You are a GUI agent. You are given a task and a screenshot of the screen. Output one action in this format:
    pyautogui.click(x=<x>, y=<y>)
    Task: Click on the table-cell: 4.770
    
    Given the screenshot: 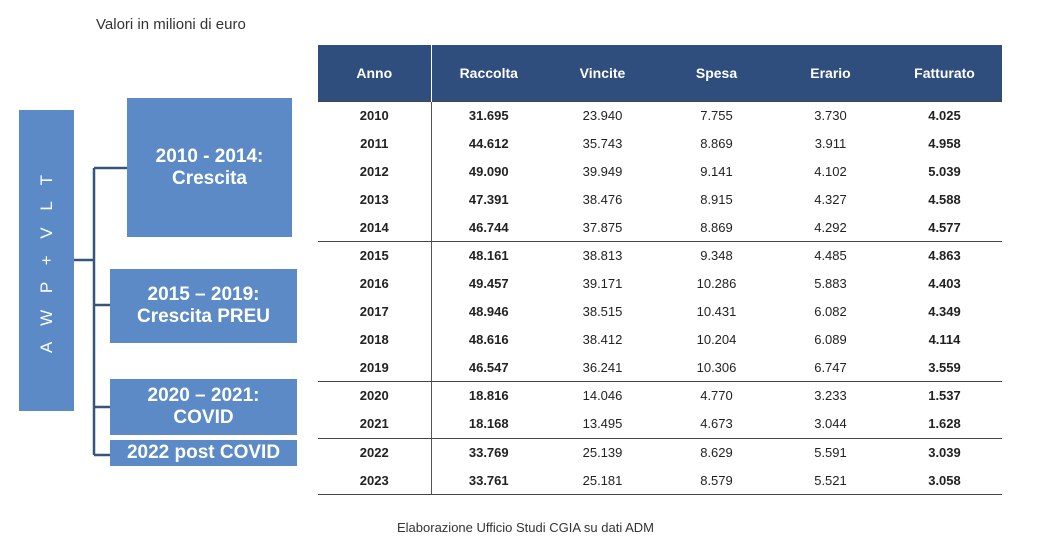 What is the action you would take?
    pyautogui.click(x=716, y=395)
    